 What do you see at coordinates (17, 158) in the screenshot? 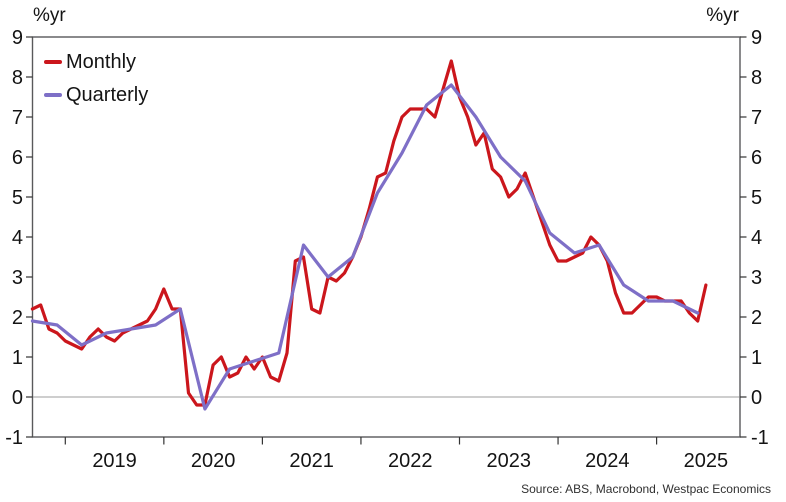
I see `y-tick-label-left: 6` at bounding box center [17, 158].